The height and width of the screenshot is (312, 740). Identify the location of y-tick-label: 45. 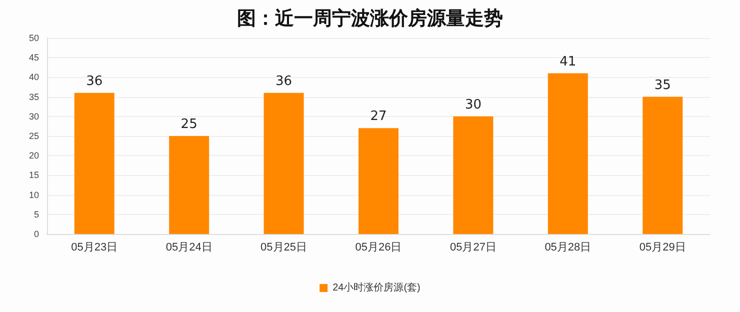
(33, 57).